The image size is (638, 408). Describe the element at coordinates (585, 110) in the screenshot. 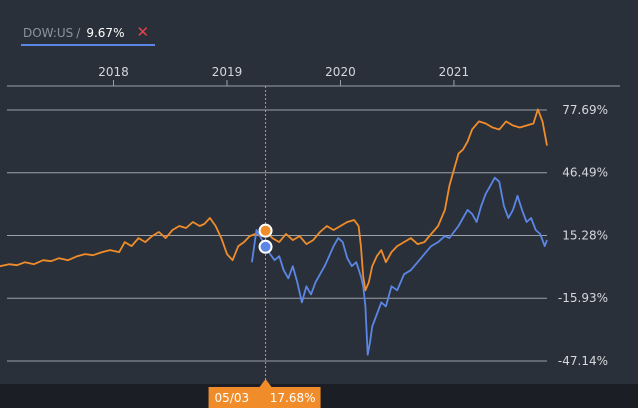

I see `y-tick-label: 77.69%` at that location.